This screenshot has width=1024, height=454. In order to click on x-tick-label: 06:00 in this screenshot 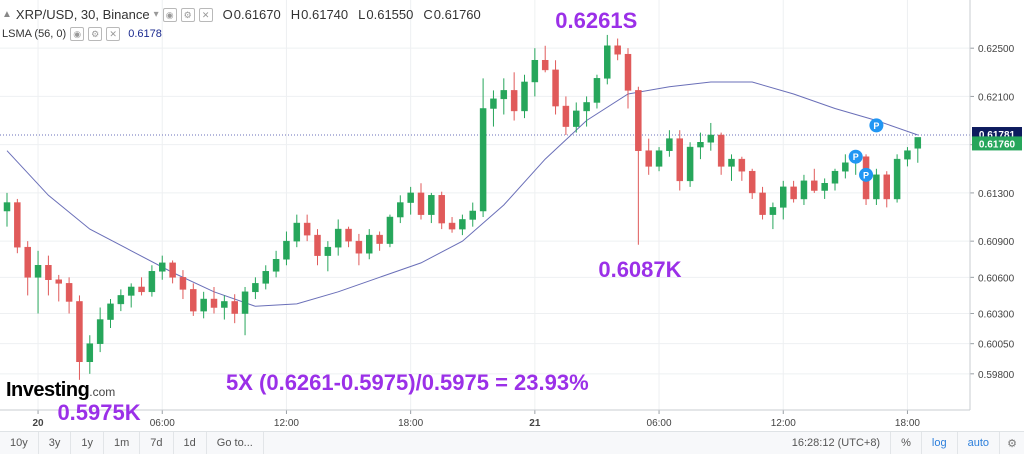, I will do `click(659, 423)`.